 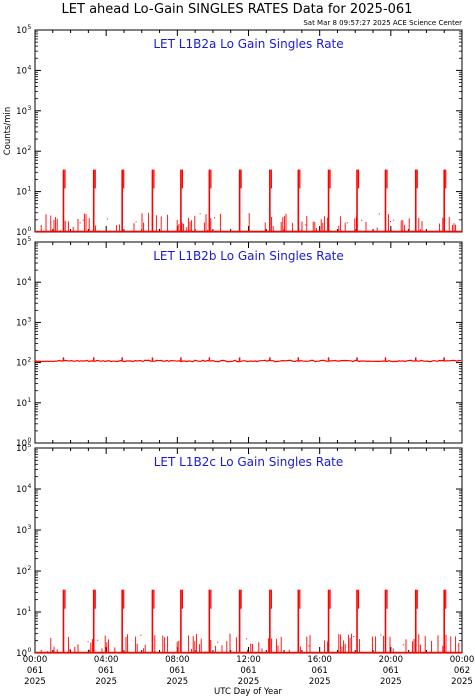 What do you see at coordinates (248, 660) in the screenshot?
I see `x-tick-time: 12:00` at bounding box center [248, 660].